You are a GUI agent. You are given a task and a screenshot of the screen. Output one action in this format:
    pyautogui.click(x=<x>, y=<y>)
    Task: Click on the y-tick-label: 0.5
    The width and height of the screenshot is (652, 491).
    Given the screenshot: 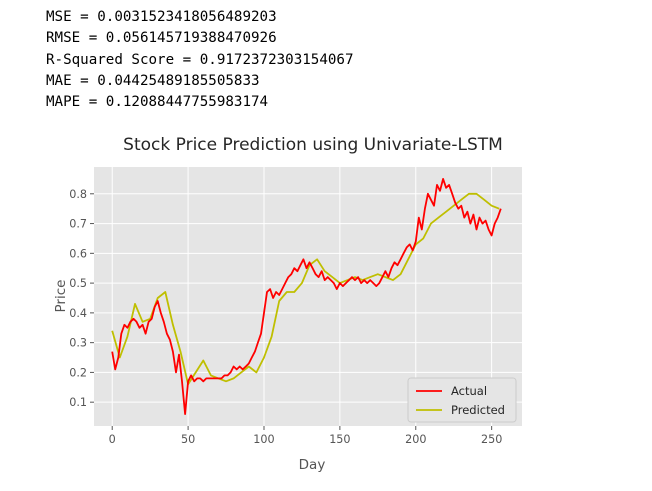 What is the action you would take?
    pyautogui.click(x=78, y=283)
    